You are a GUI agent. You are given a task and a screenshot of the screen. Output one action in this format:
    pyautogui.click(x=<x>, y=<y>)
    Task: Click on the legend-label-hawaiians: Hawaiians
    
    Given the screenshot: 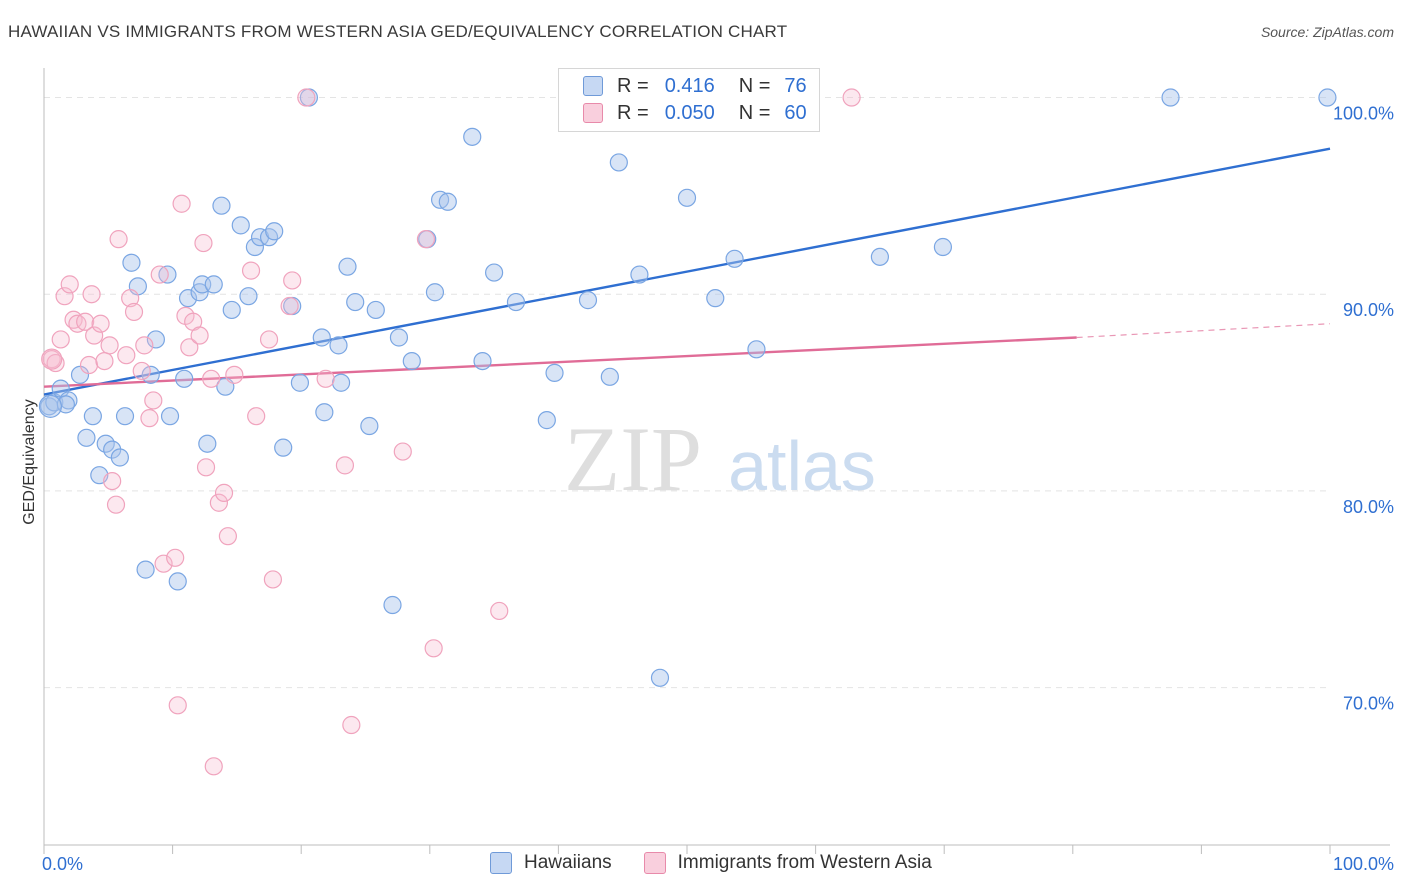 What is the action you would take?
    pyautogui.click(x=568, y=862)
    